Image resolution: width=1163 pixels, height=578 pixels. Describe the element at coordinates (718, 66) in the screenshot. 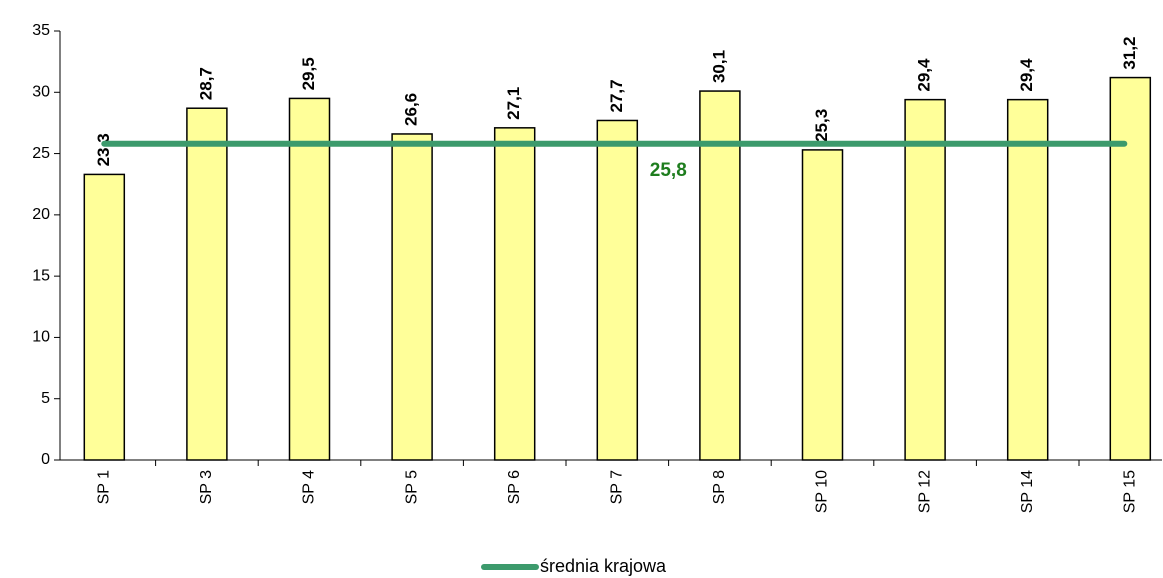

I see `value-label: 30,1` at that location.